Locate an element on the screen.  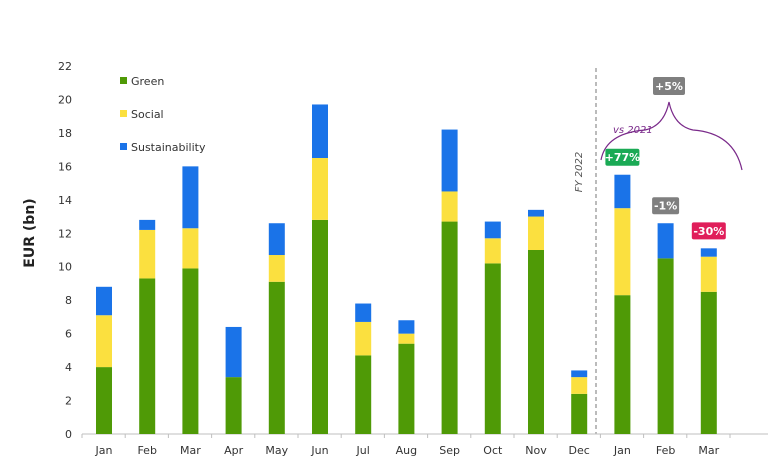
legend-swatch-sustainability is located at coordinates (123, 146).